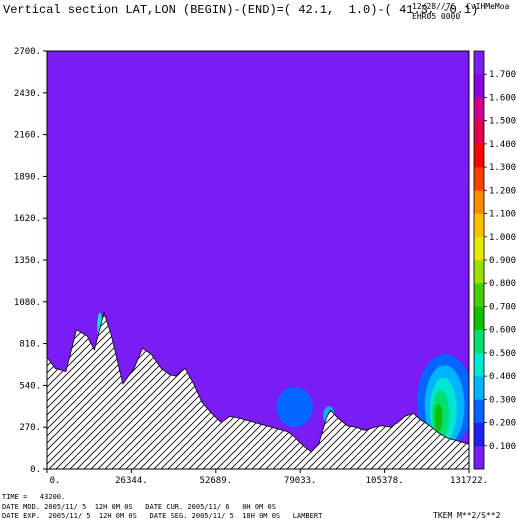 This screenshot has height=521, width=517. Describe the element at coordinates (502, 377) in the screenshot. I see `colorbar-label: 0.400` at that location.